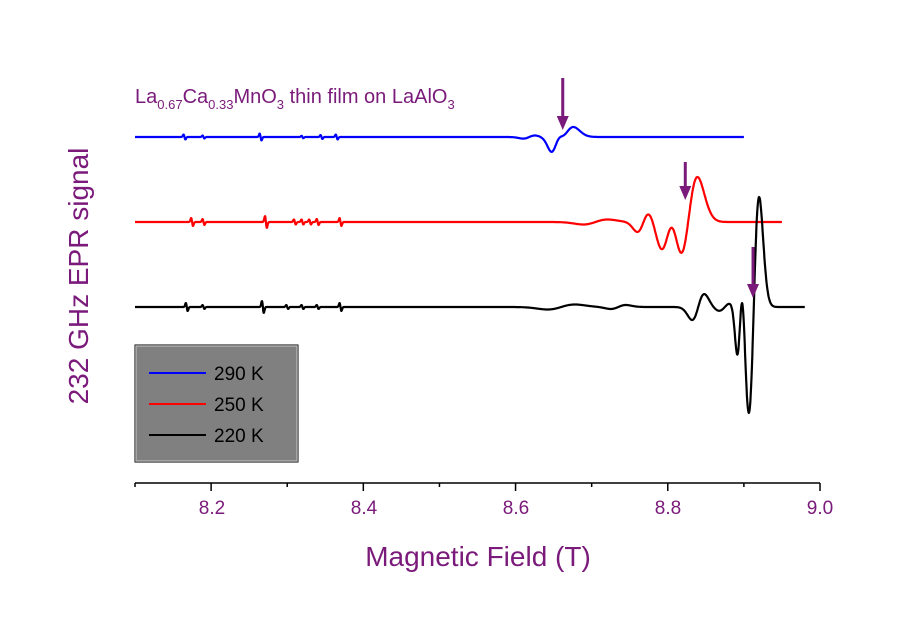  Describe the element at coordinates (658, 188) in the screenshot. I see `arrows-group` at that location.